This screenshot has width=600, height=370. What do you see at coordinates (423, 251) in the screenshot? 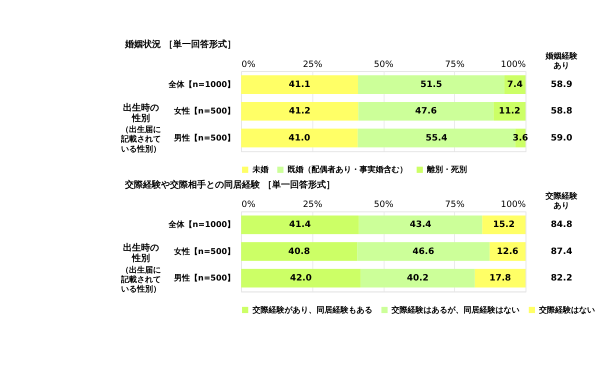
I see `data-label: 46.6` at bounding box center [423, 251].